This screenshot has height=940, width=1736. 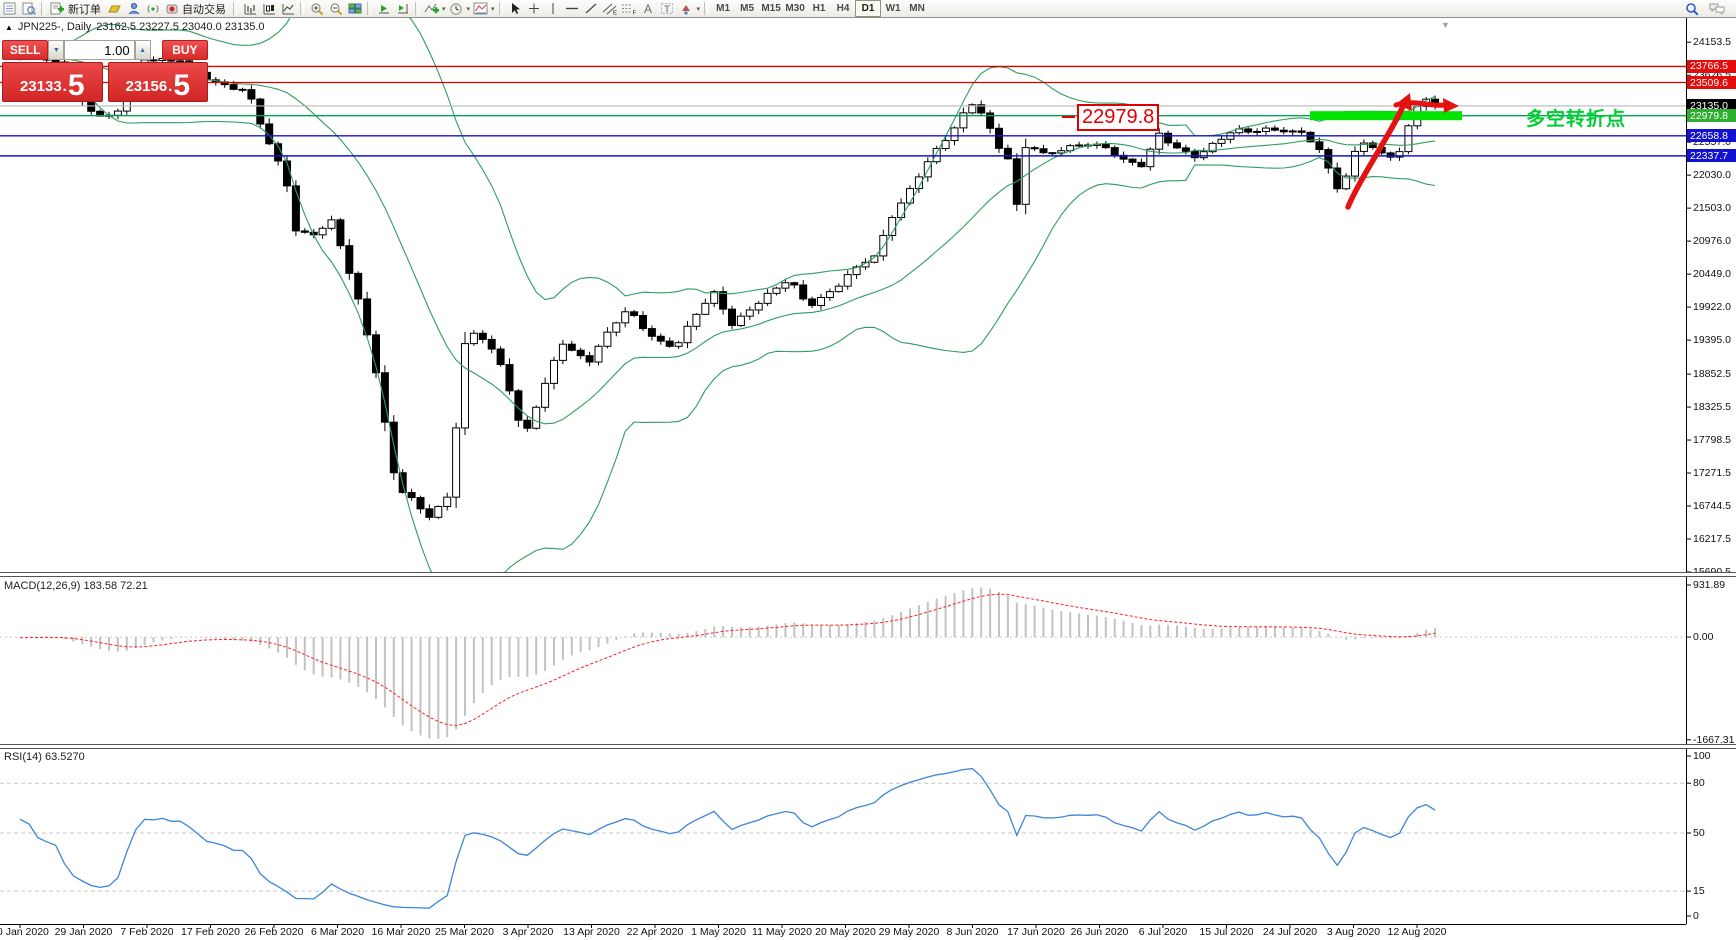 I want to click on price-callout-label: 22979.8, so click(x=1118, y=117).